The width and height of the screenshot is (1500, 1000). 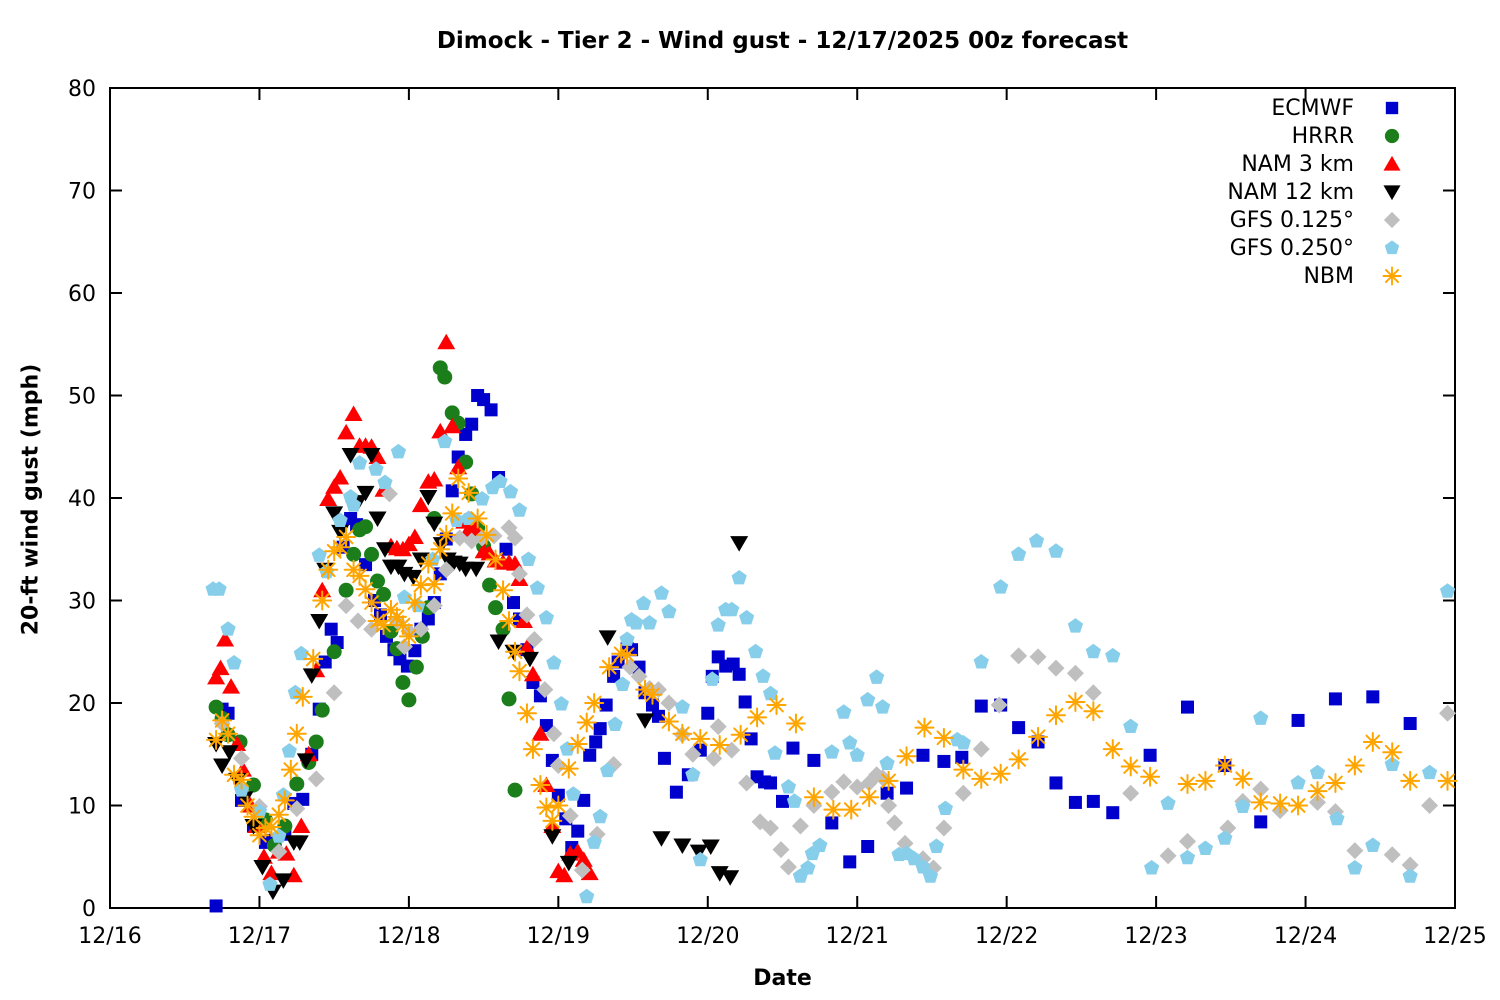 I want to click on square-marker-icon, so click(x=1392, y=108).